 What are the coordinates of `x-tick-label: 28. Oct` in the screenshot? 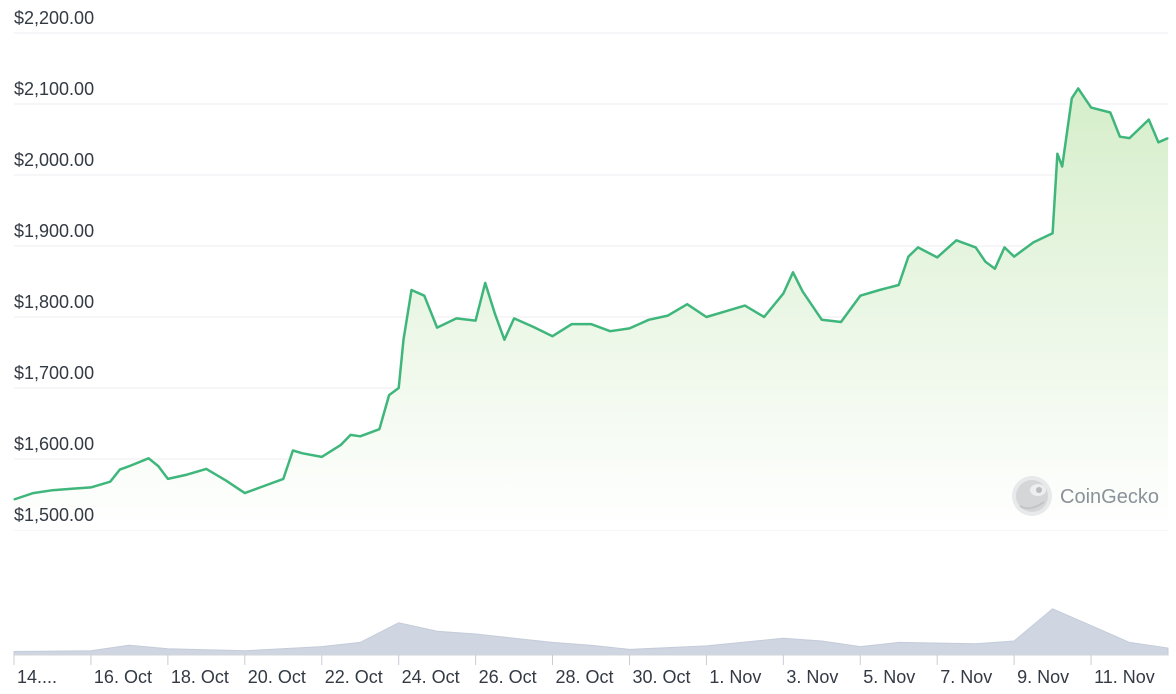 It's located at (585, 677).